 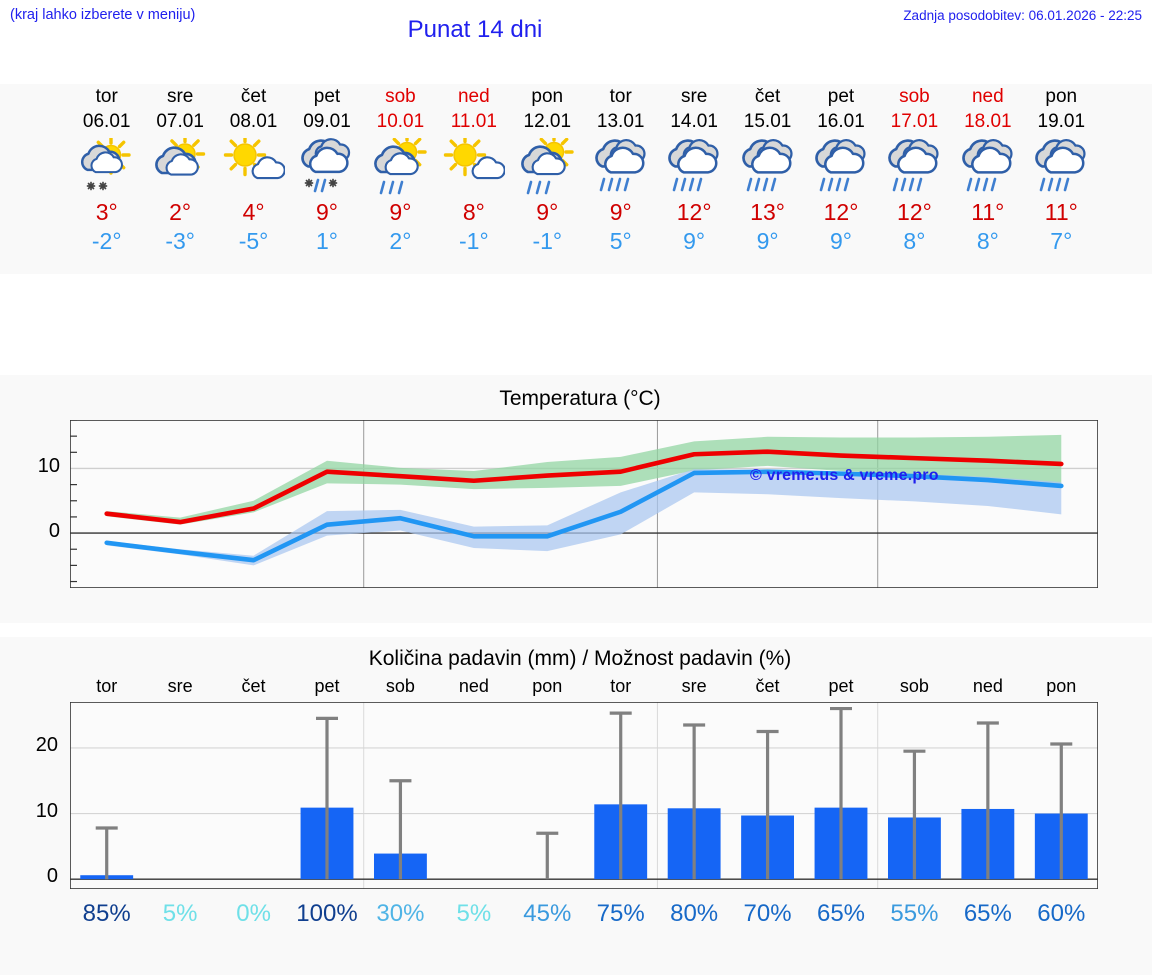 What do you see at coordinates (180, 913) in the screenshot?
I see `precipitation-probability-label: 5%` at bounding box center [180, 913].